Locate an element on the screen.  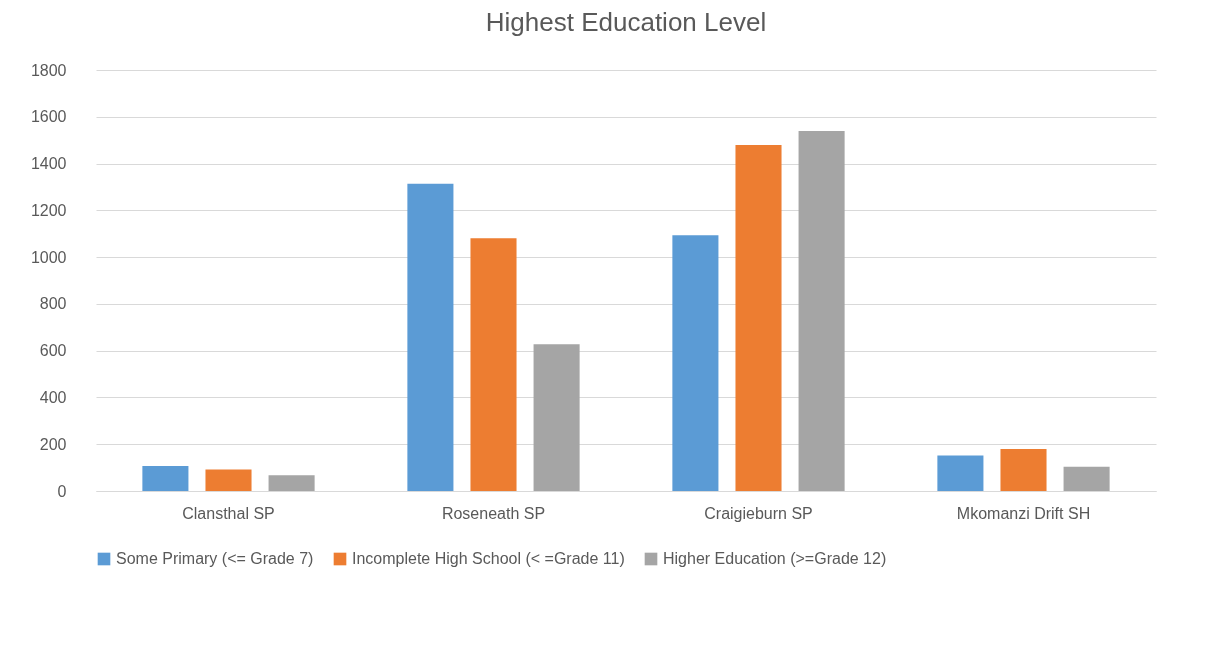
y-tick-label: 1200 is located at coordinates (48, 210).